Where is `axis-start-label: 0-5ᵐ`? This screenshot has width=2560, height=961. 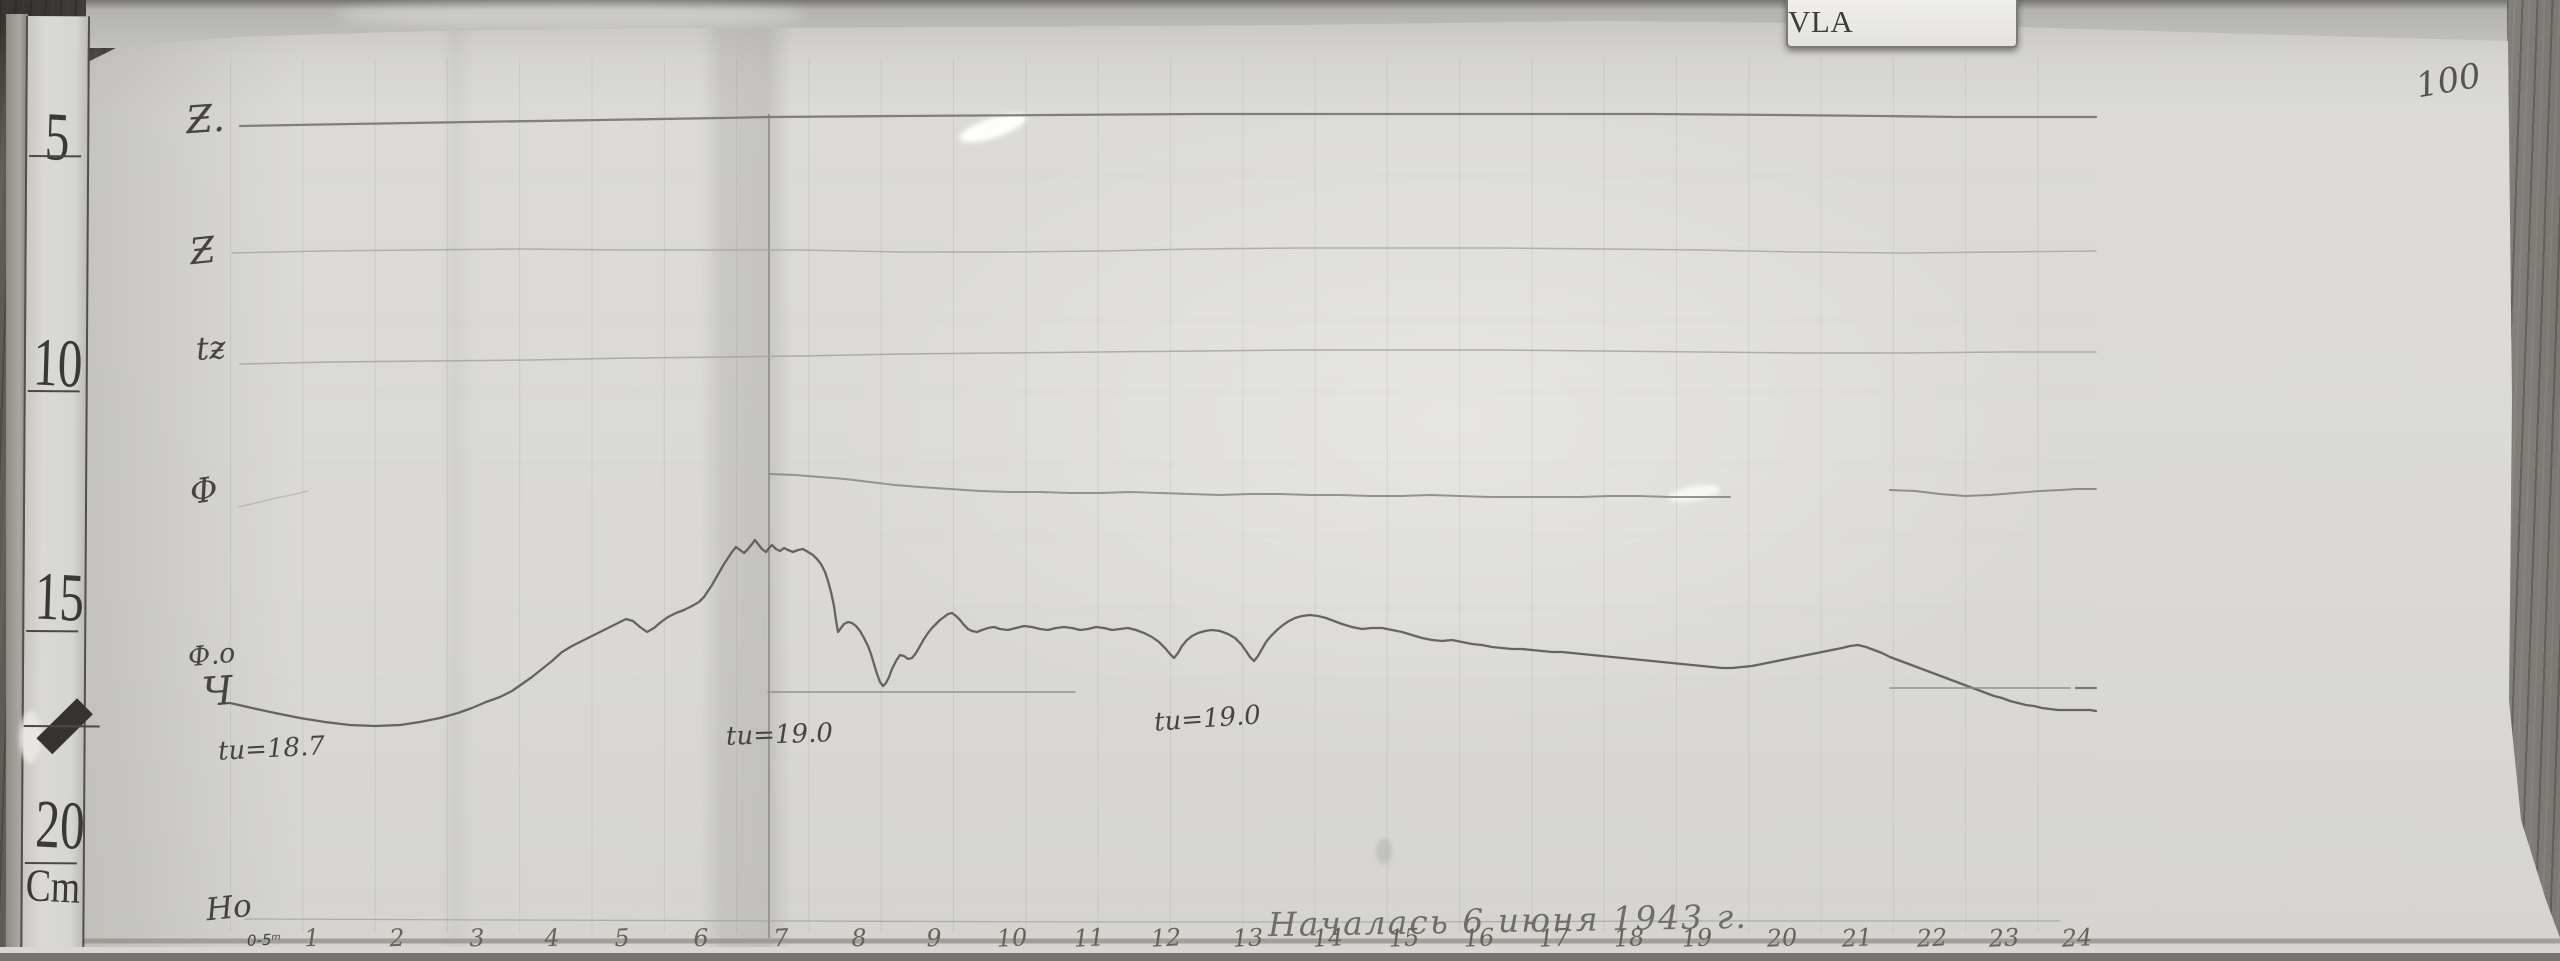
axis-start-label: 0-5ᵐ is located at coordinates (264, 940).